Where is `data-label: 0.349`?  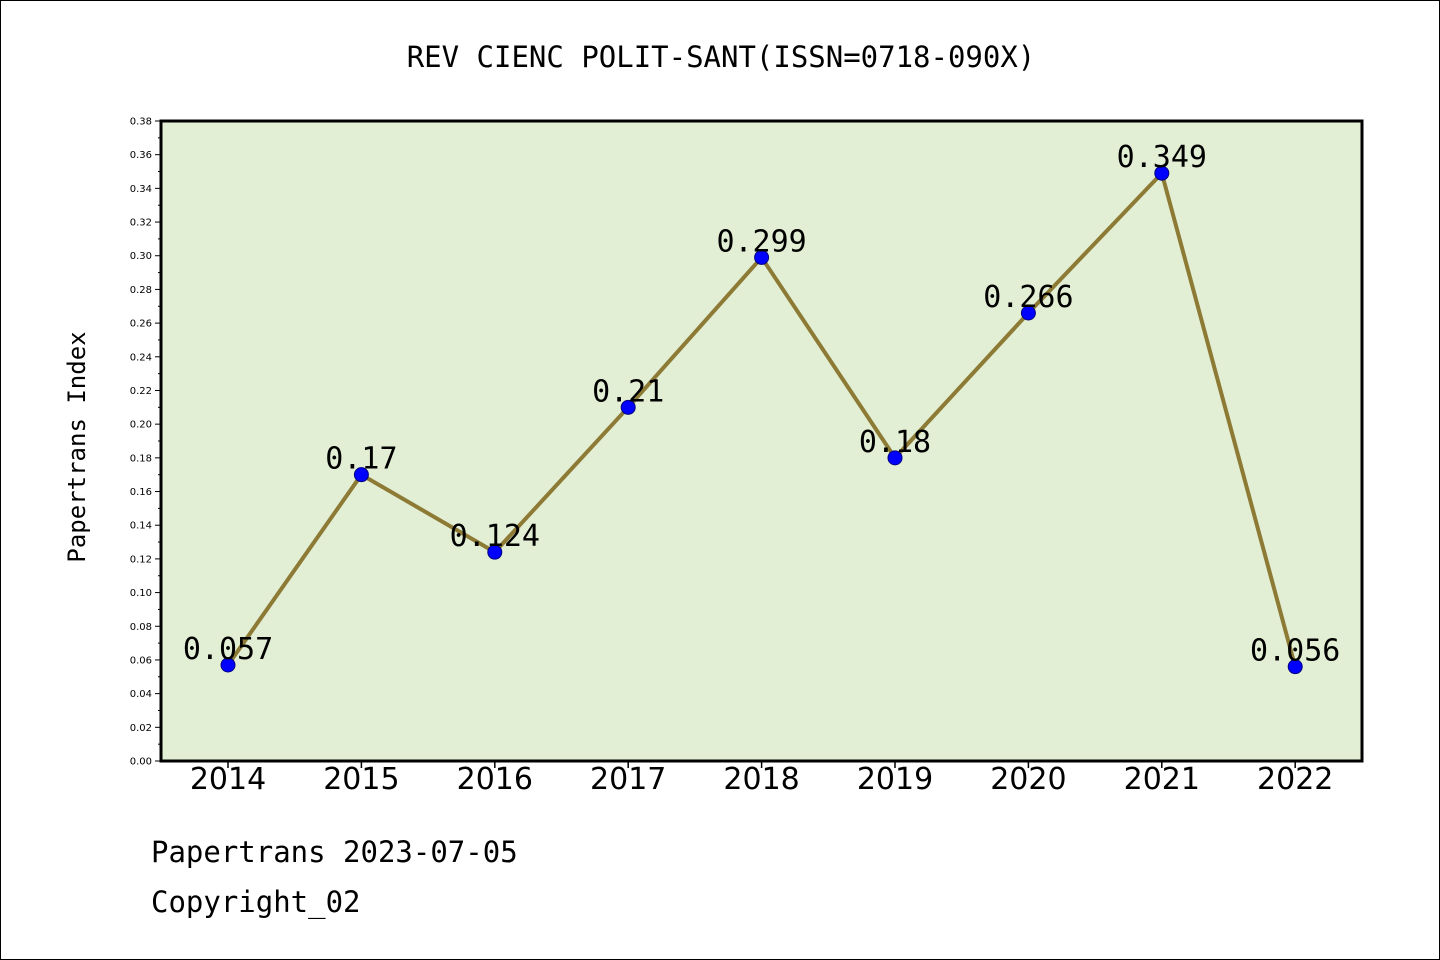
data-label: 0.349 is located at coordinates (1162, 157).